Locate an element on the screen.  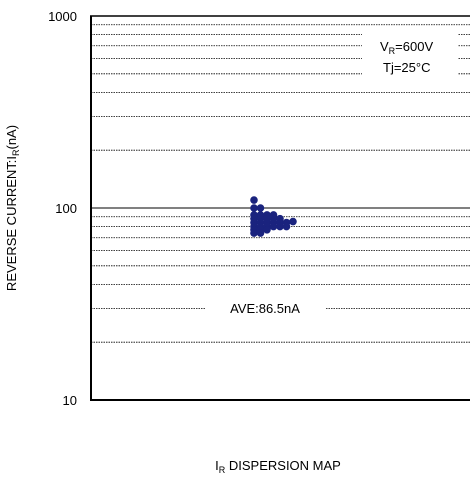
y-tick-label-10: 10 is located at coordinates (70, 400).